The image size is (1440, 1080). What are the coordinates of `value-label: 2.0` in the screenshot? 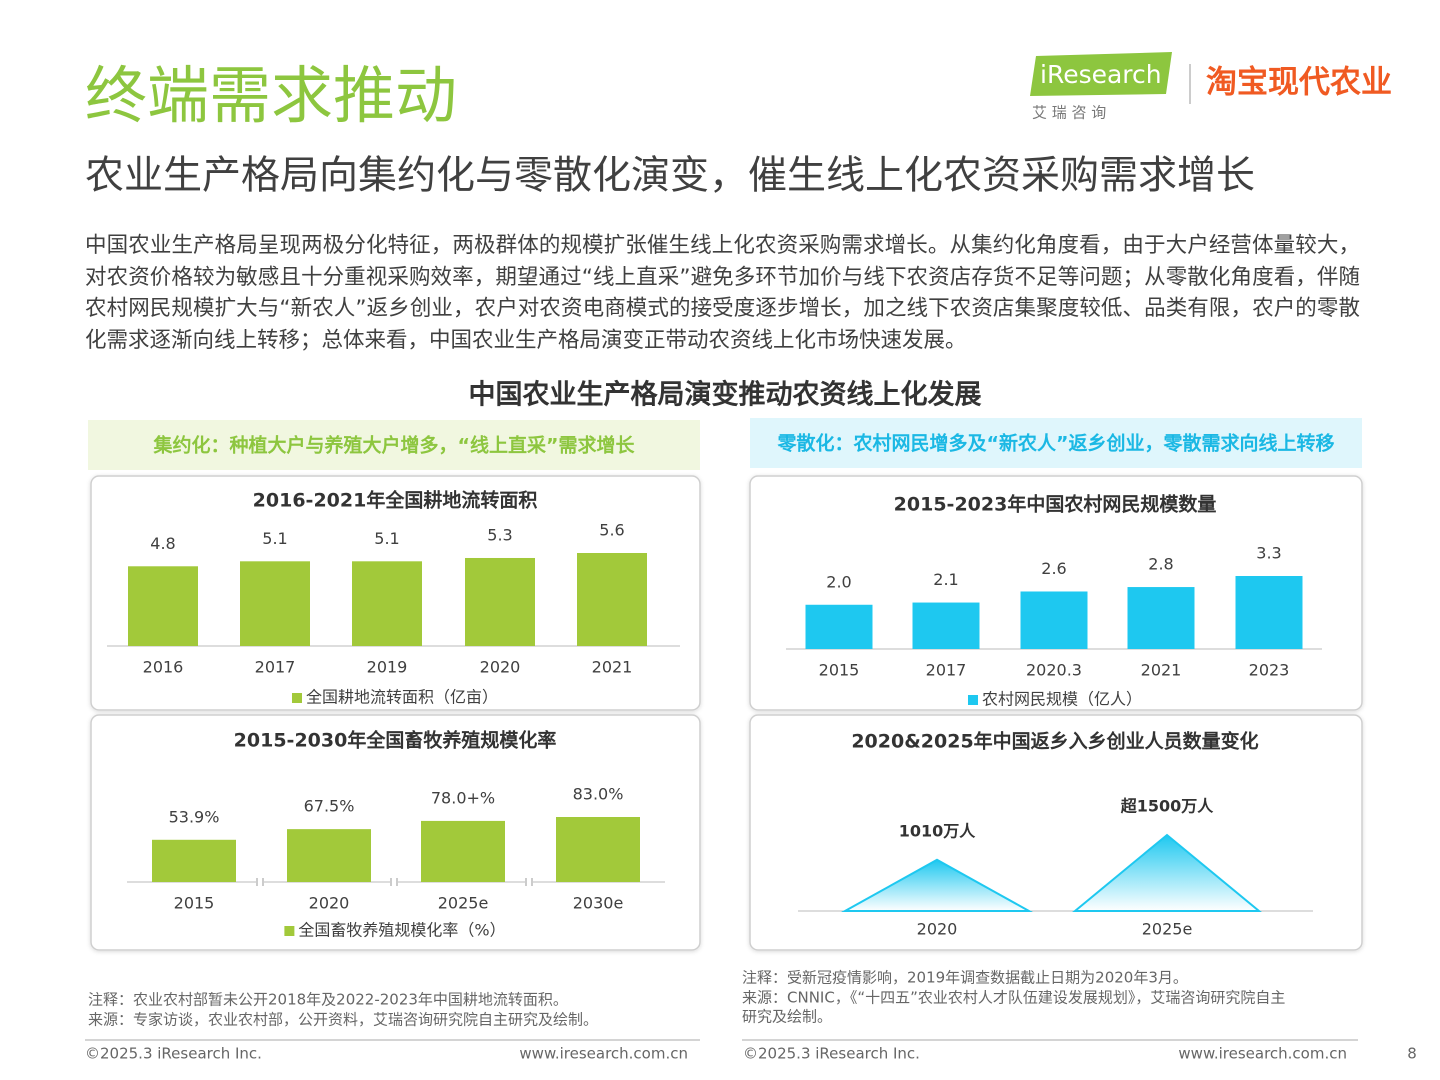 It's located at (838, 581).